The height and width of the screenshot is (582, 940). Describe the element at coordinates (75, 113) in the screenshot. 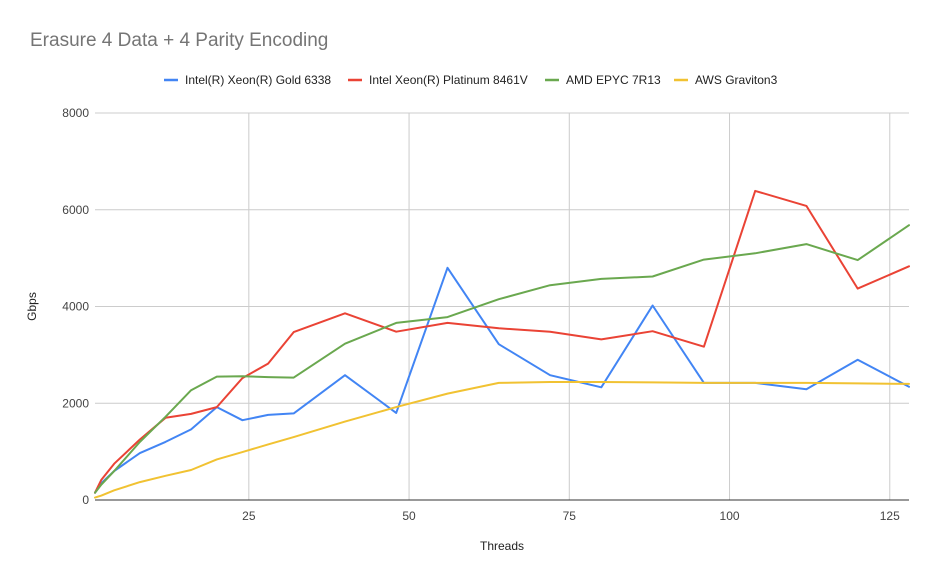

I see `y-tick-label: 8000` at that location.